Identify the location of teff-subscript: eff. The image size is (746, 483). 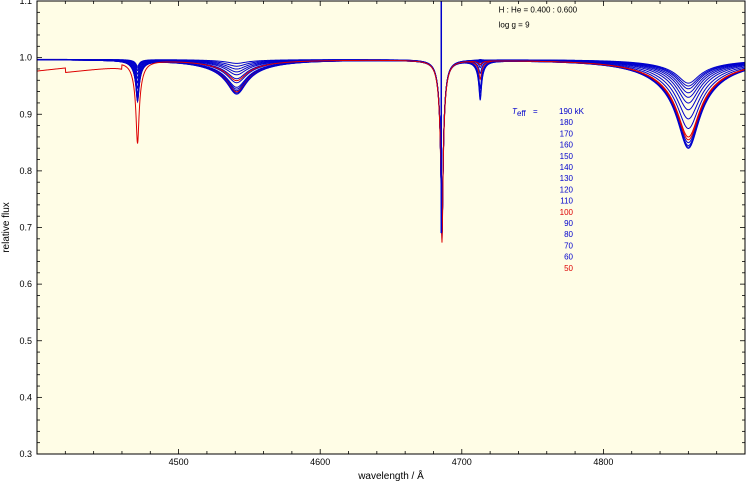
(522, 113).